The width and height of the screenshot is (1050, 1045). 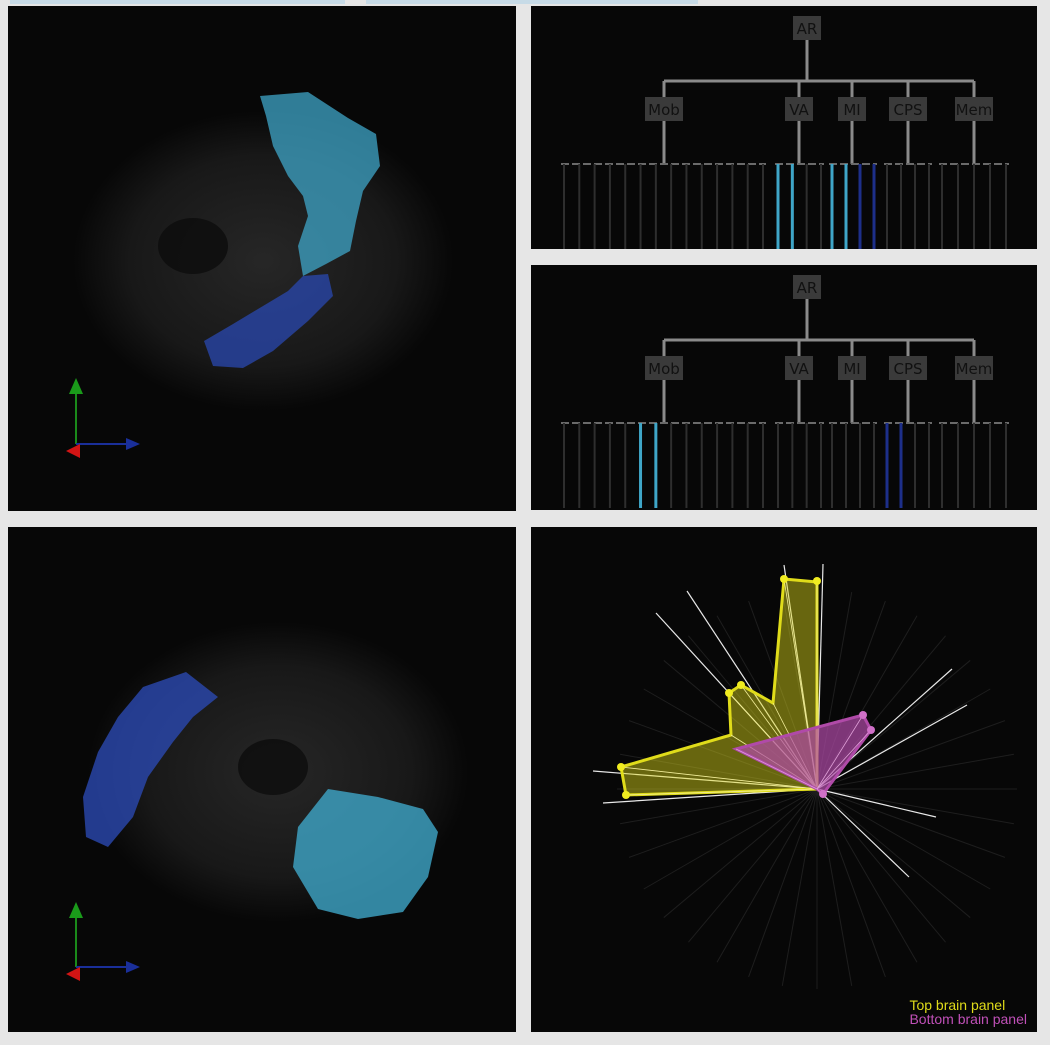 I want to click on tree-view-bottom: AR Mob VA MI CPS Mem, so click(x=784, y=387).